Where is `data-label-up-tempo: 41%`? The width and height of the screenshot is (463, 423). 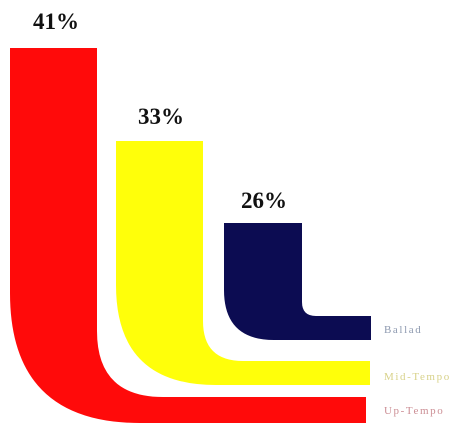 data-label-up-tempo: 41% is located at coordinates (56, 21).